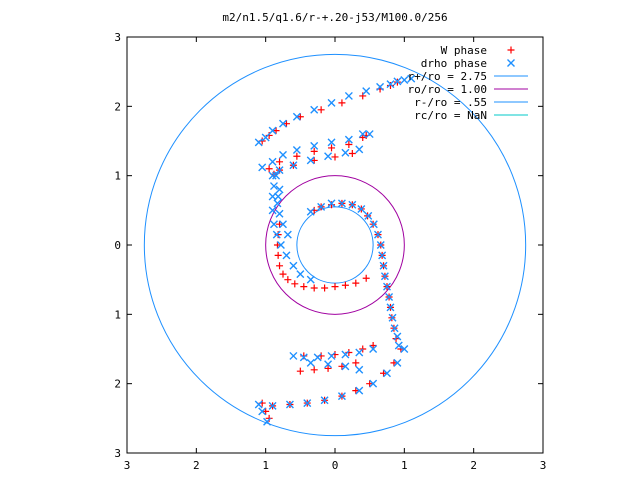 This screenshot has height=480, width=640. Describe the element at coordinates (450, 115) in the screenshot. I see `legend-label: rc/ro = NaN` at that location.